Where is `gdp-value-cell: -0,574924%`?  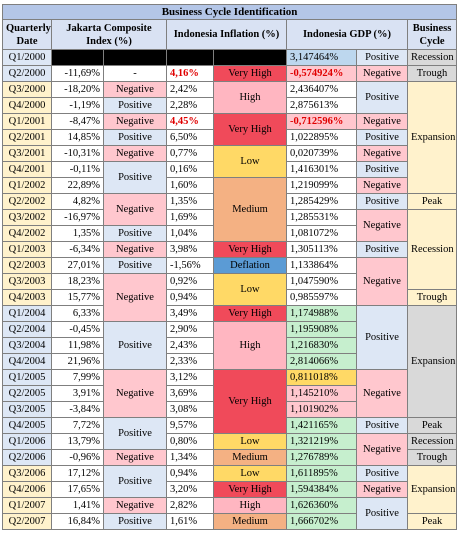 gdp-value-cell: -0,574924% is located at coordinates (321, 73).